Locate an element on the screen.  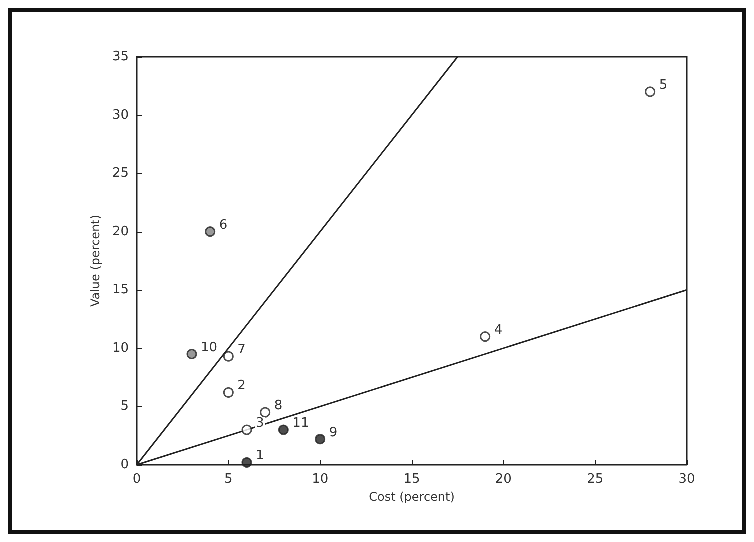
annotation: 9 is located at coordinates (333, 432).